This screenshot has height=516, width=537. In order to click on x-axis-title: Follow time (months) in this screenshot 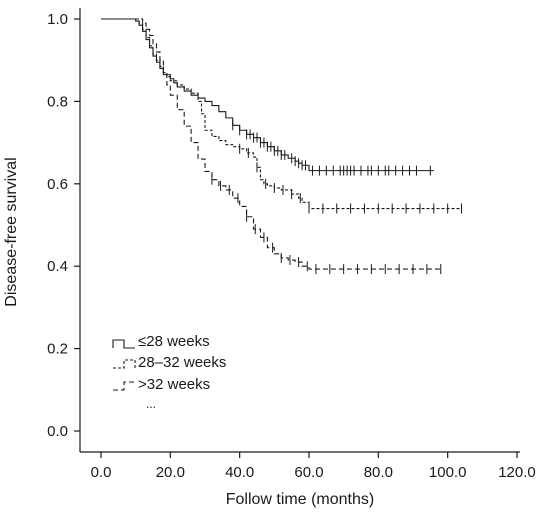, I will do `click(300, 499)`.